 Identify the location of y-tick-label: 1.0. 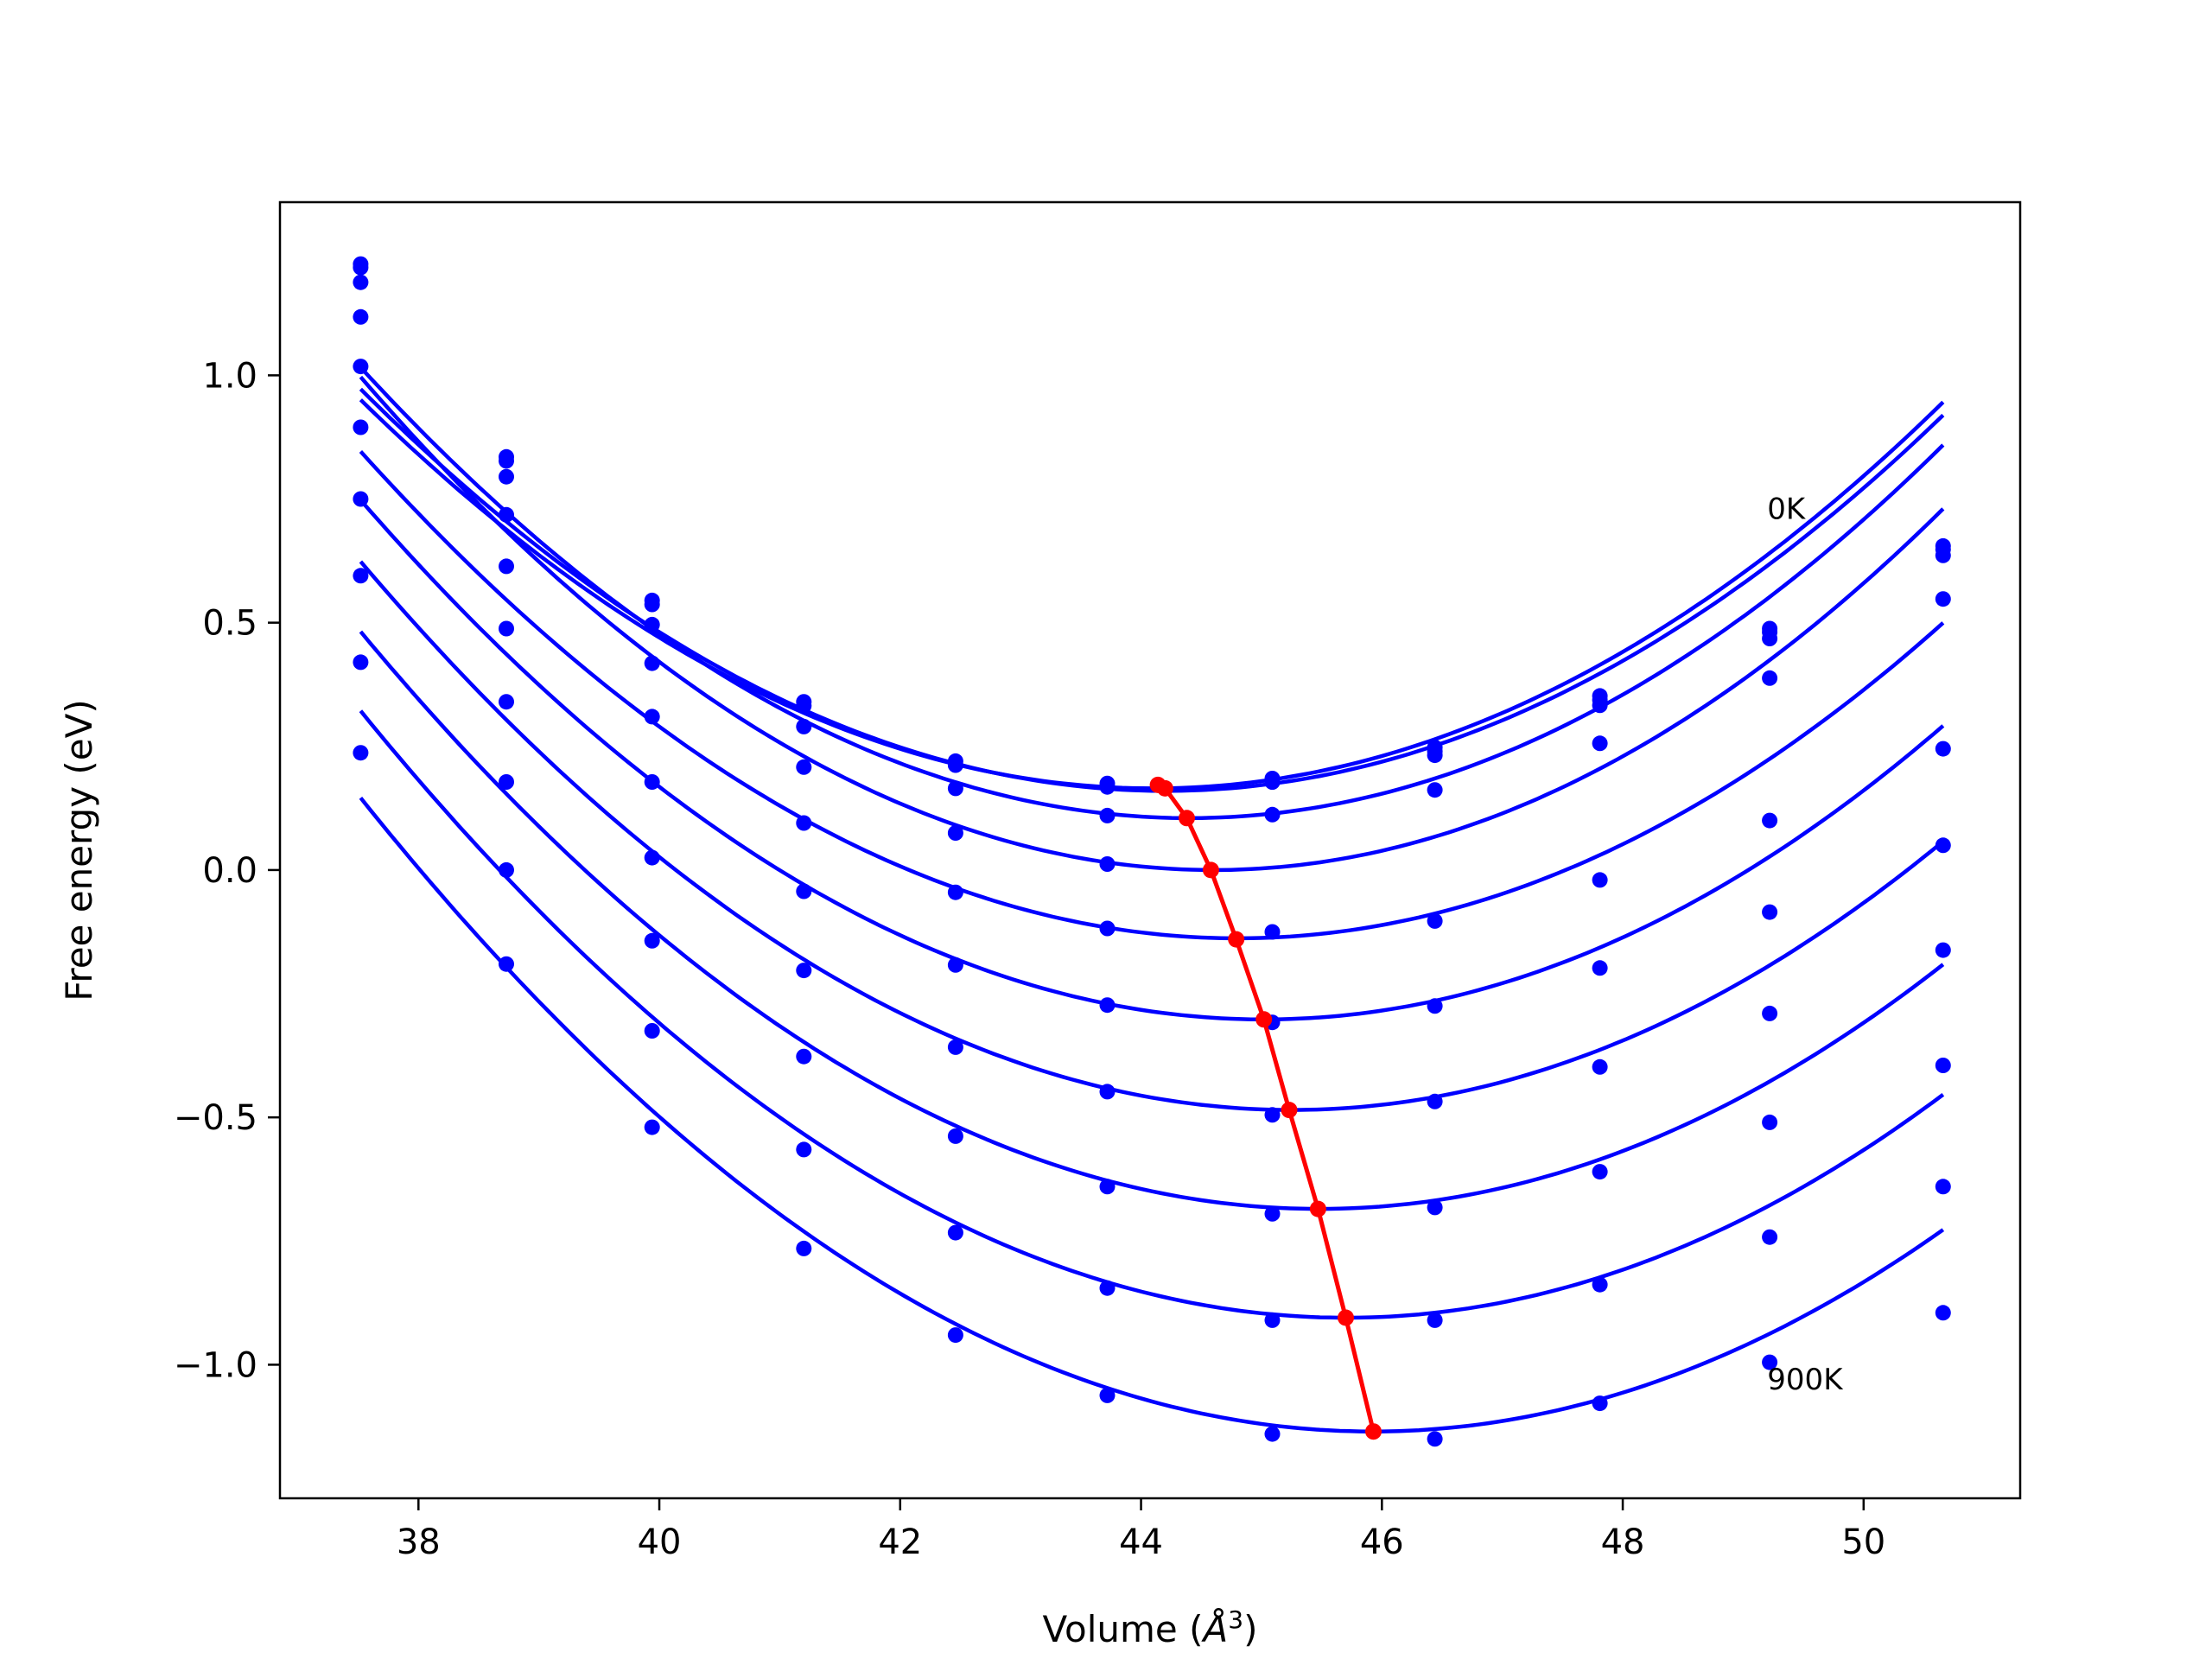
(230, 376).